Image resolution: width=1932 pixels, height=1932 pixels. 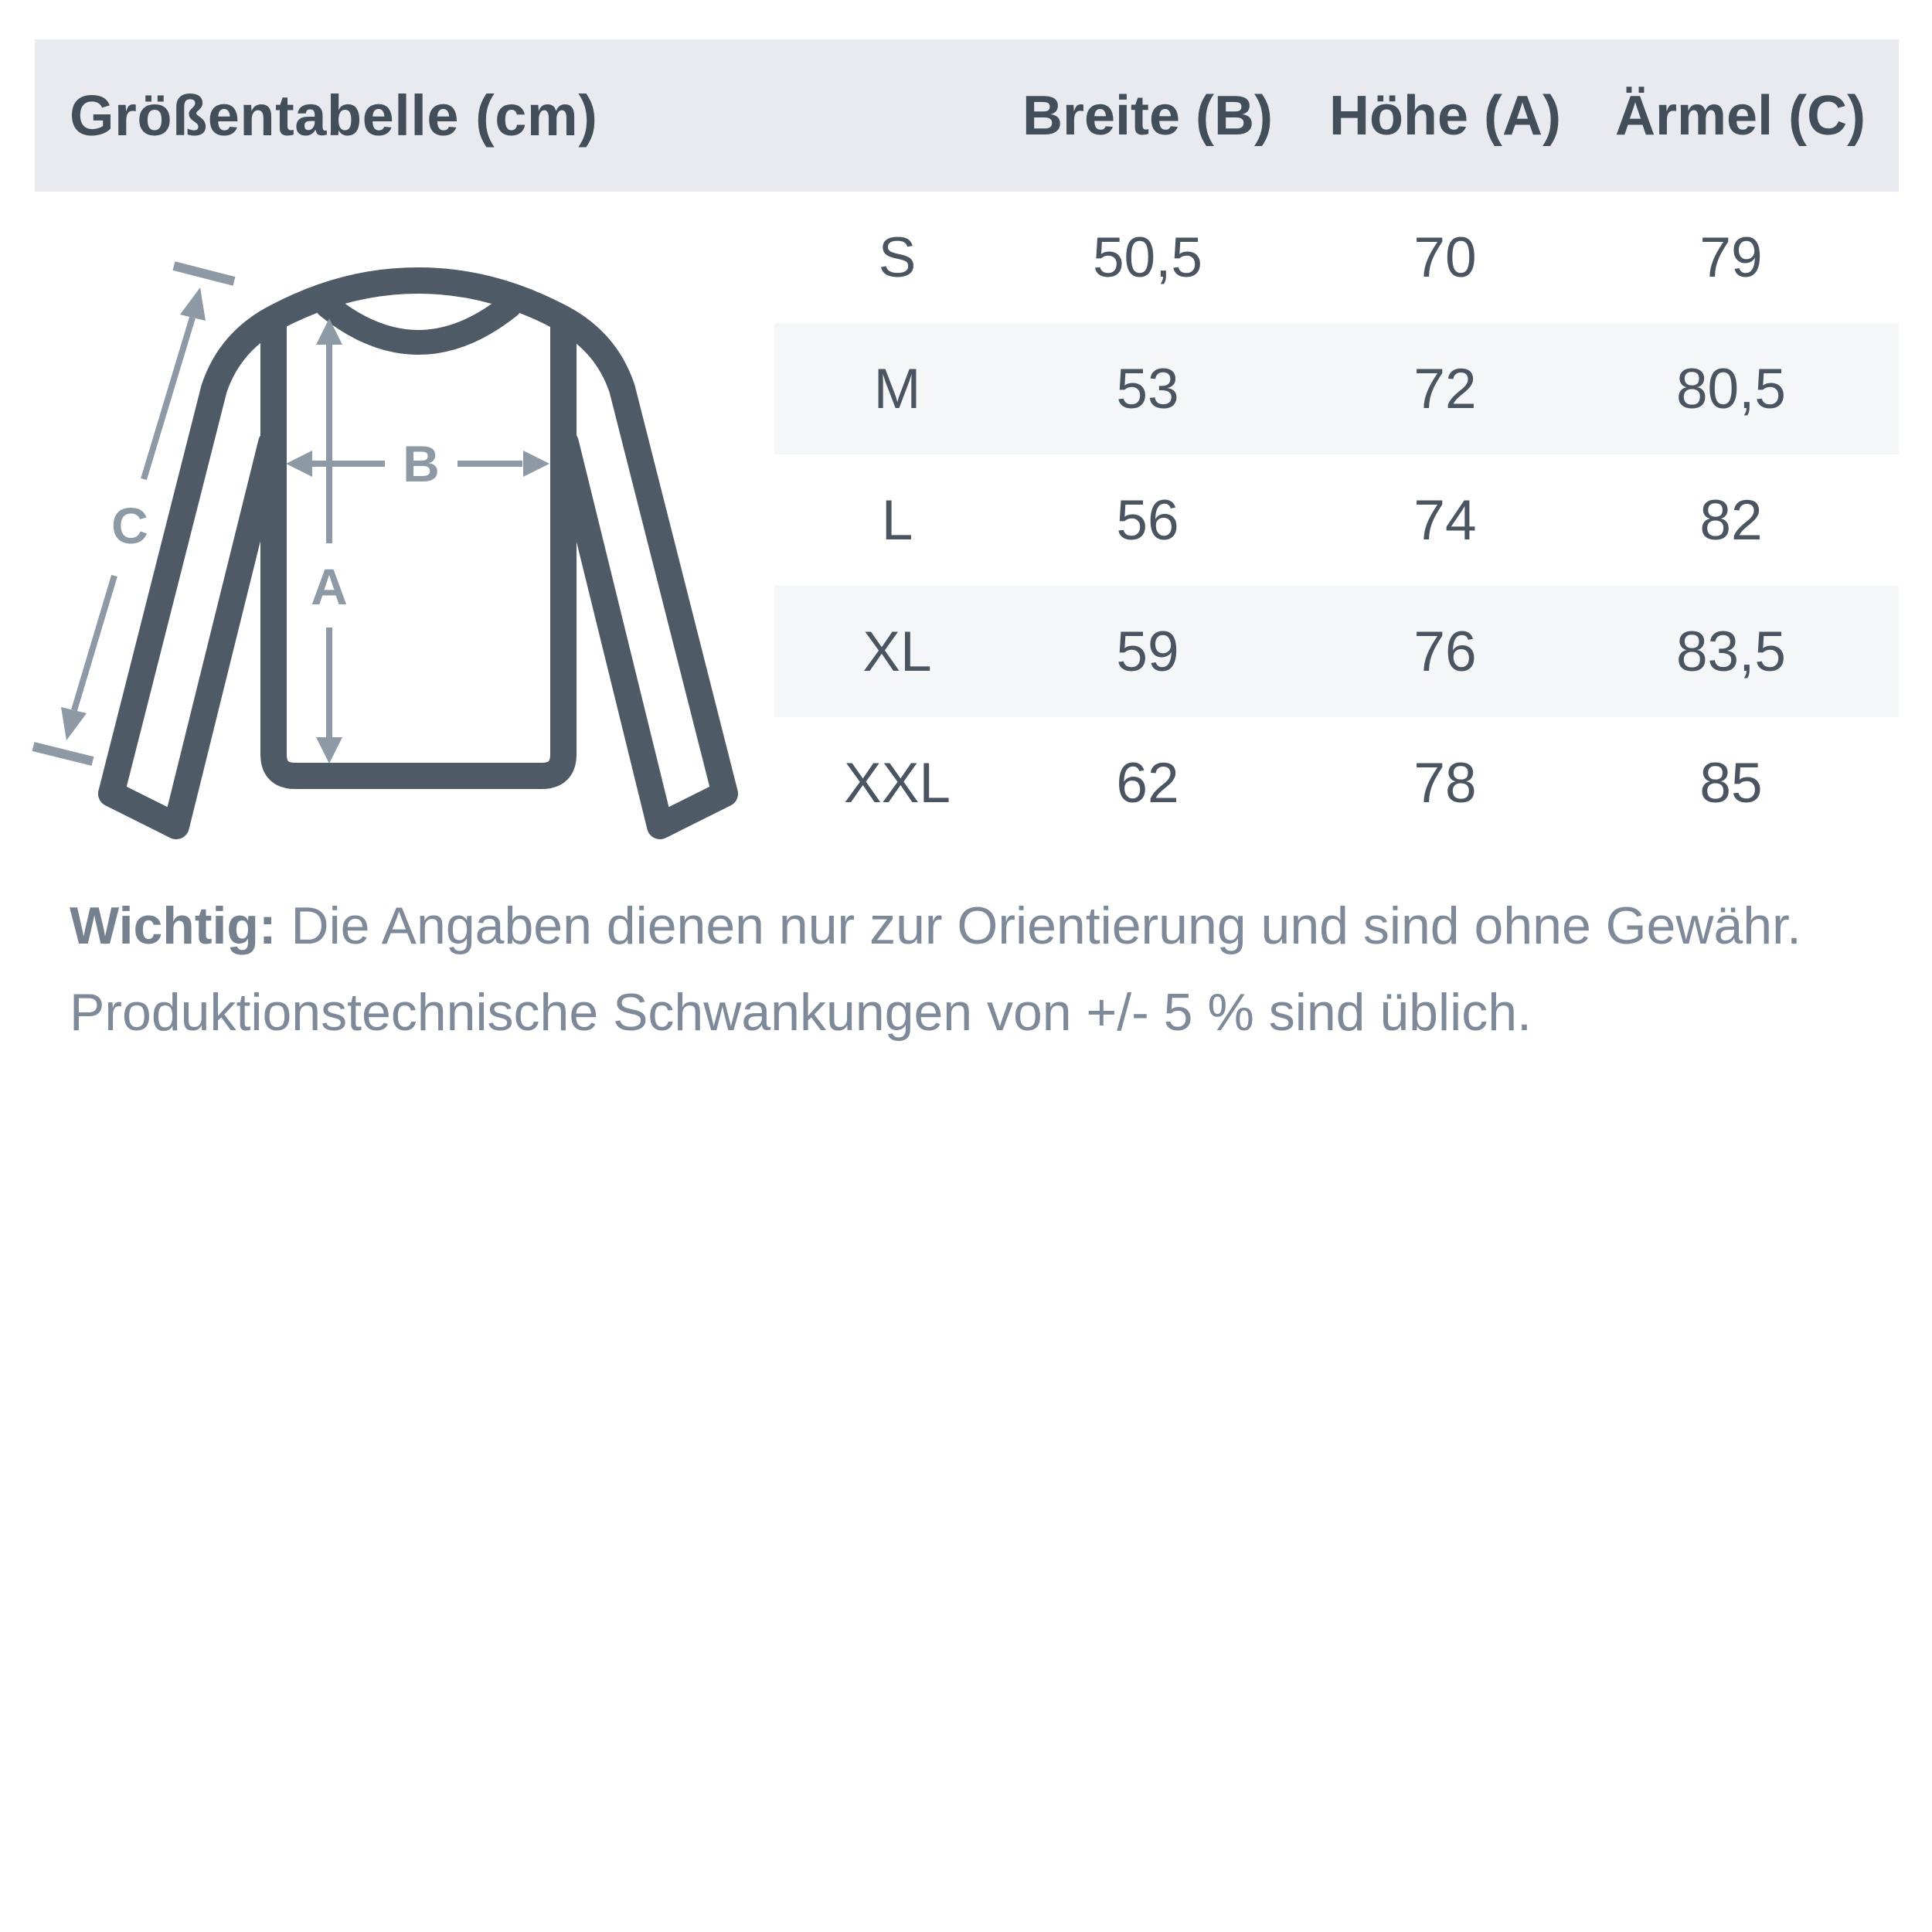 I want to click on dimension-arrow-a: A, so click(x=330, y=541).